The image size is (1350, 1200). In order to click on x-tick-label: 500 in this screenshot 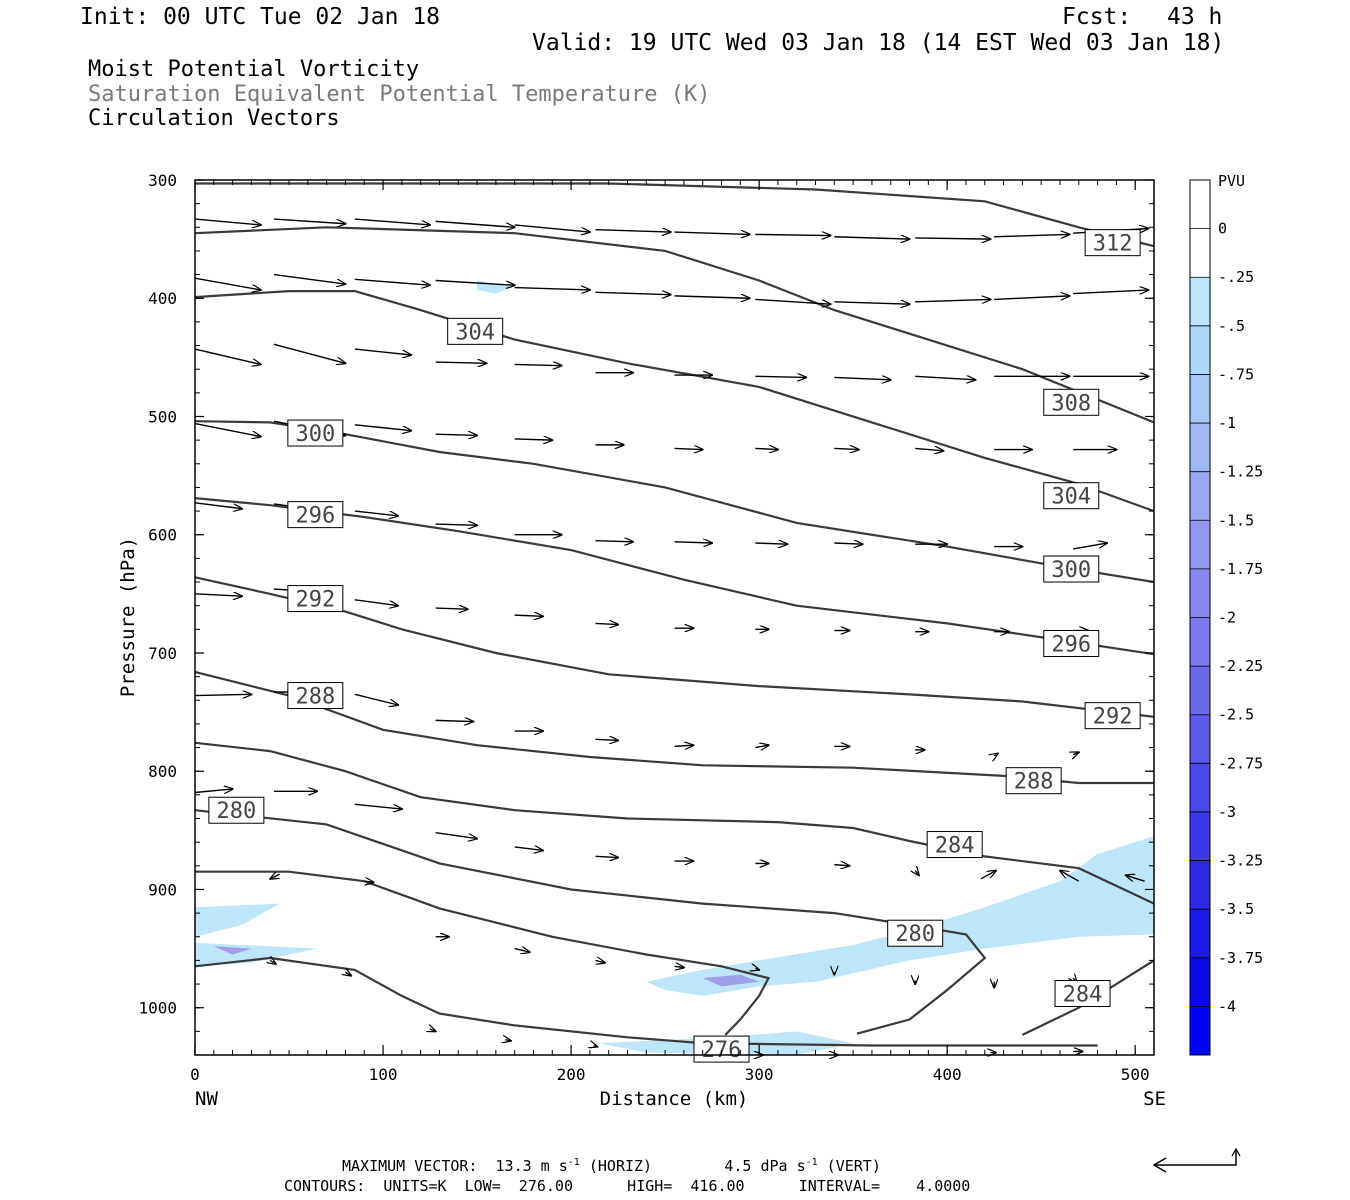, I will do `click(1135, 1074)`.